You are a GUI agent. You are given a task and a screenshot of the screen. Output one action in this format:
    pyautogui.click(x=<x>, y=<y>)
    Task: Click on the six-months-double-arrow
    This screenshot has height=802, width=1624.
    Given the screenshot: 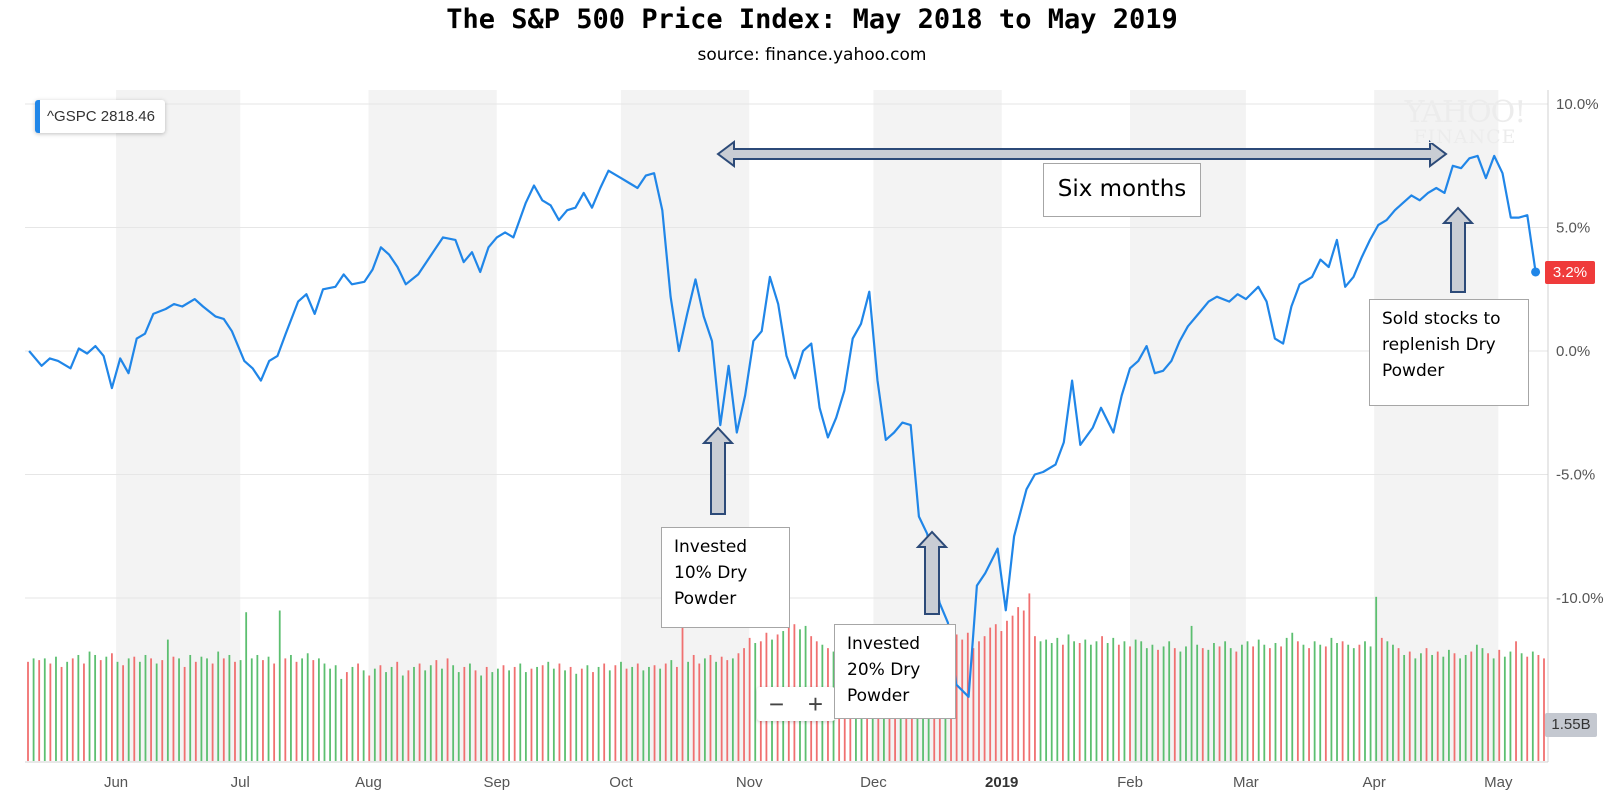 What is the action you would take?
    pyautogui.click(x=1082, y=154)
    